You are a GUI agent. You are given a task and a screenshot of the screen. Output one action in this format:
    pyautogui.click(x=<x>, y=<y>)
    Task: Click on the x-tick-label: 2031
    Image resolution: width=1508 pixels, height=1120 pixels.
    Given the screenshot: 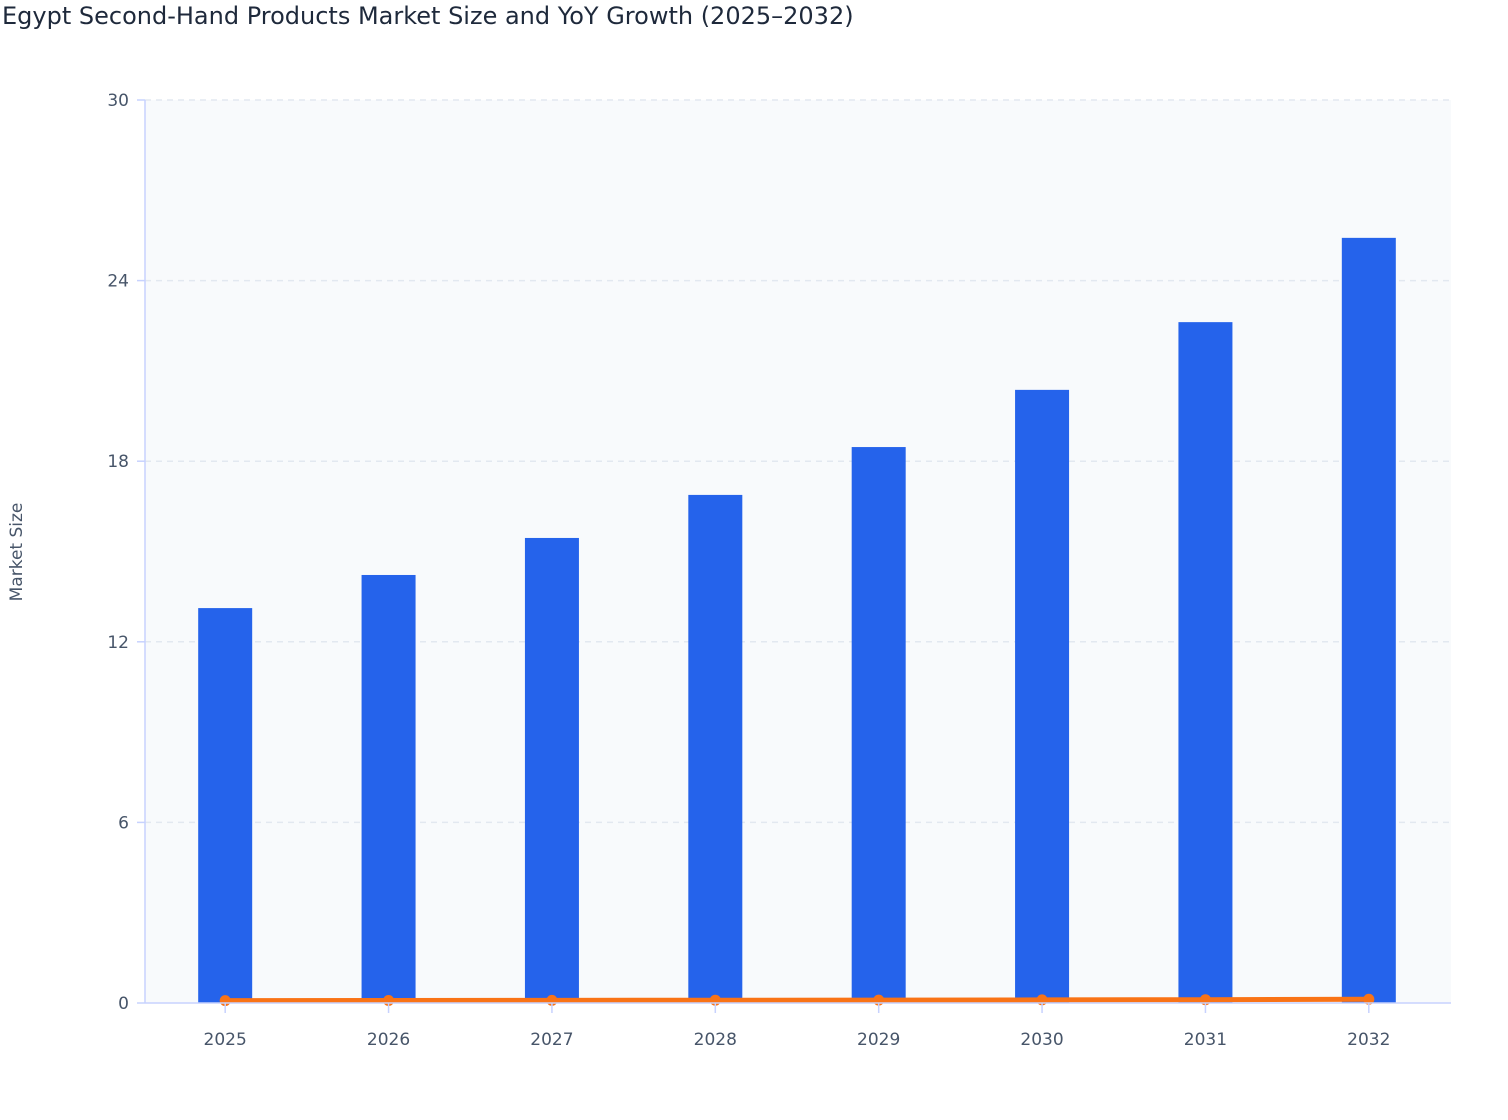 What is the action you would take?
    pyautogui.click(x=1205, y=1040)
    